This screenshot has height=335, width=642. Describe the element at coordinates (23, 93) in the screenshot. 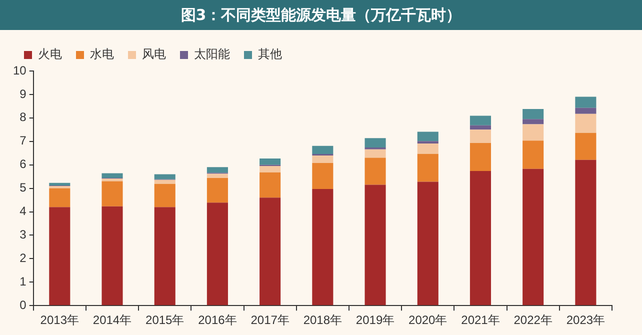

I see `y-tick-label: 9` at that location.